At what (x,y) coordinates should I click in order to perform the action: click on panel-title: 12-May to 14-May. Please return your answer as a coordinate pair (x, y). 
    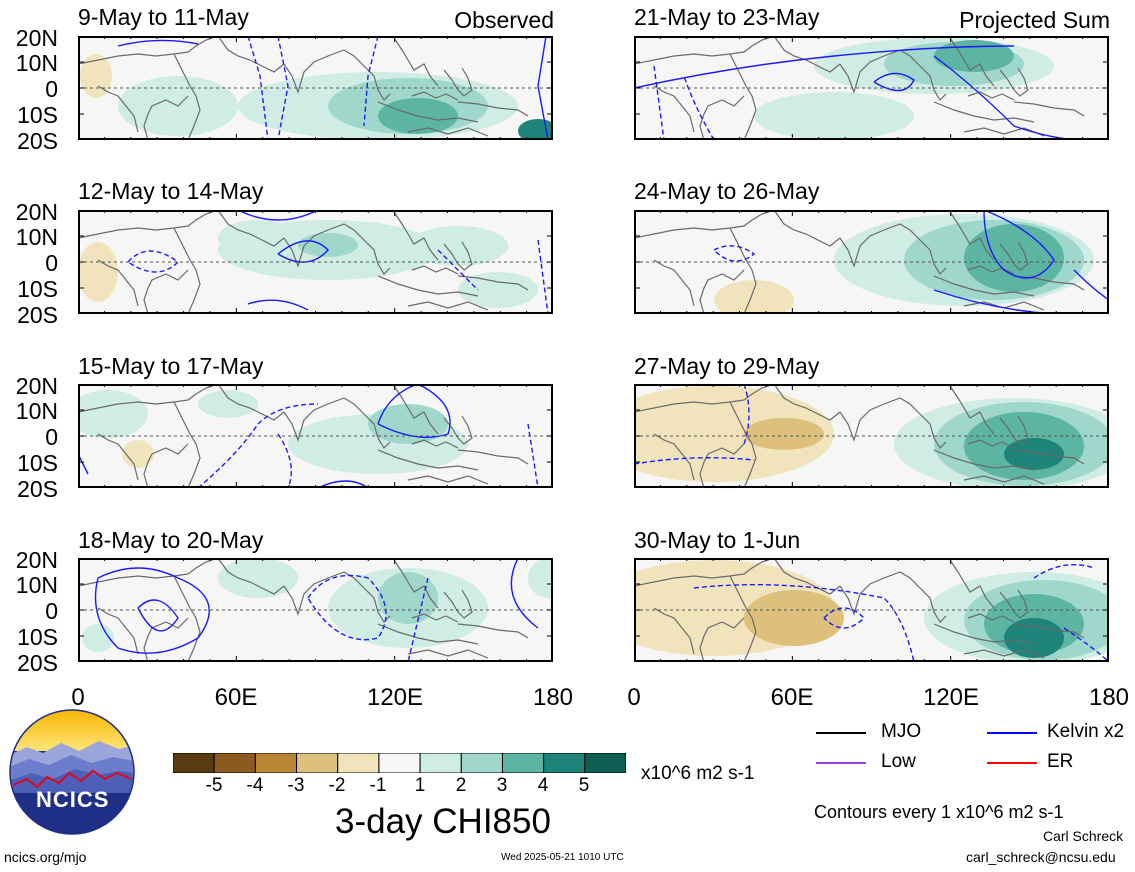
    Looking at the image, I should click on (171, 191).